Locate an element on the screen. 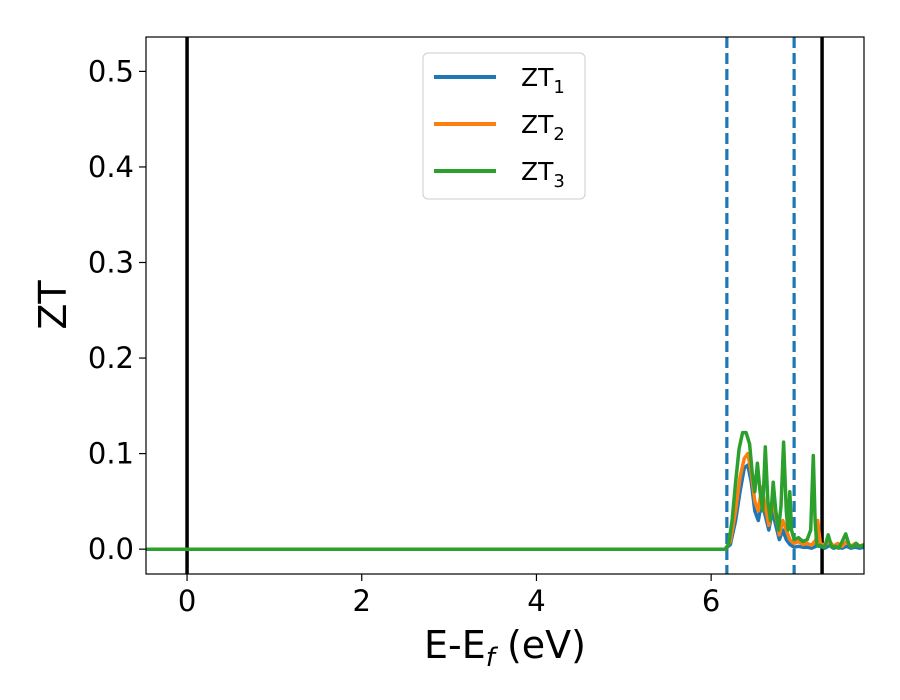  y-tick-label: 0.2 is located at coordinates (111, 358).